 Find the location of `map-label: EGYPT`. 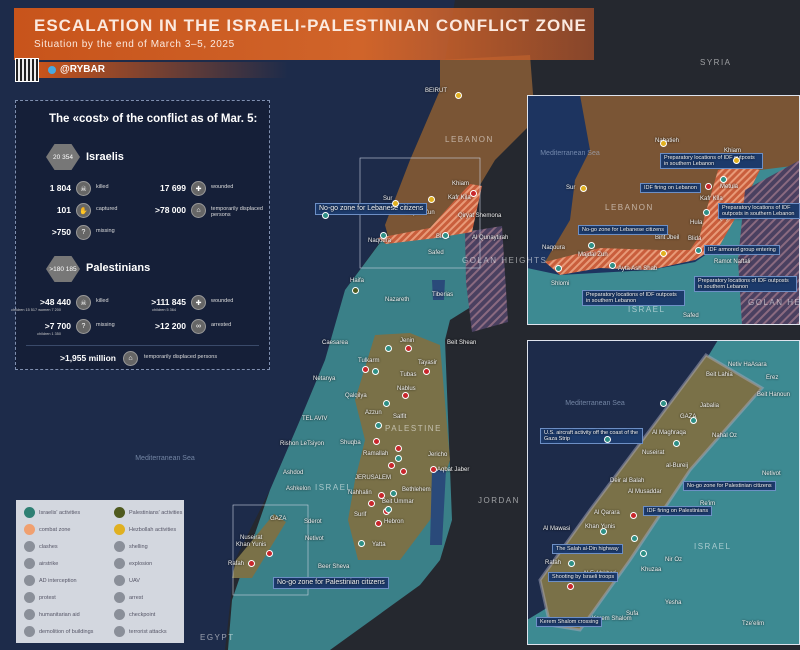

map-label: EGYPT is located at coordinates (217, 637).